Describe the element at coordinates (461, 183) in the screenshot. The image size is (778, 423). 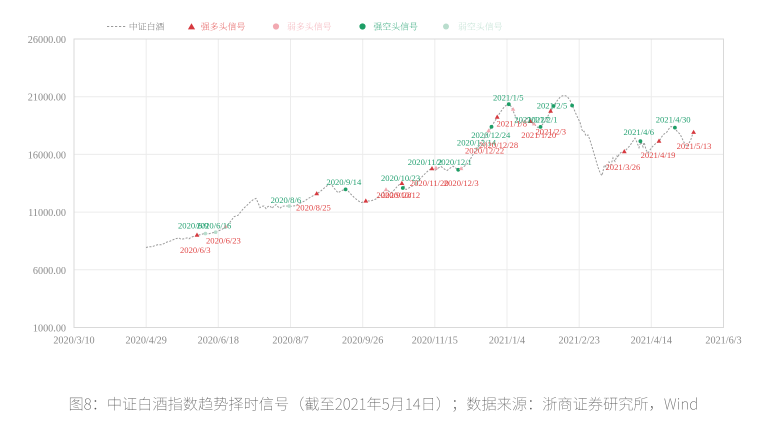
I see `svg-text: 2020/12/3` at that location.